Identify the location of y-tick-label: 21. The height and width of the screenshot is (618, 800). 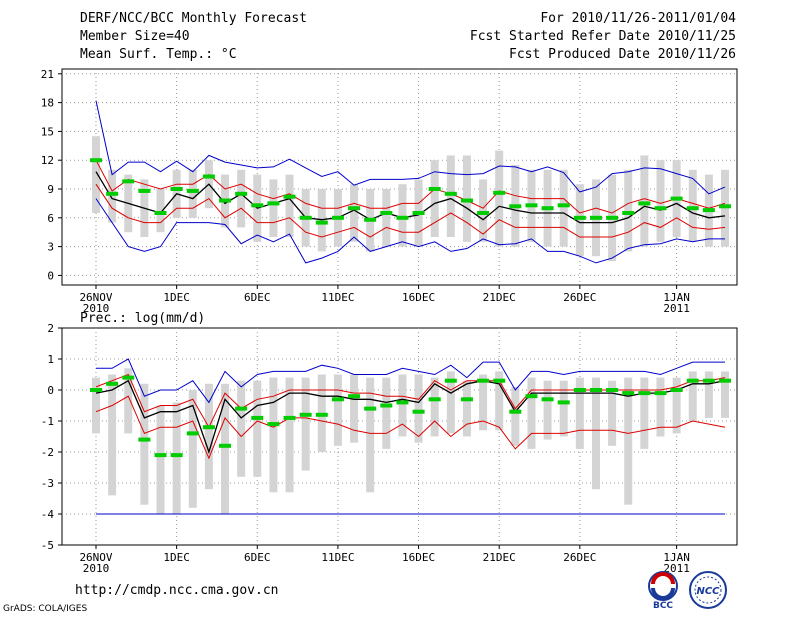
(47, 74).